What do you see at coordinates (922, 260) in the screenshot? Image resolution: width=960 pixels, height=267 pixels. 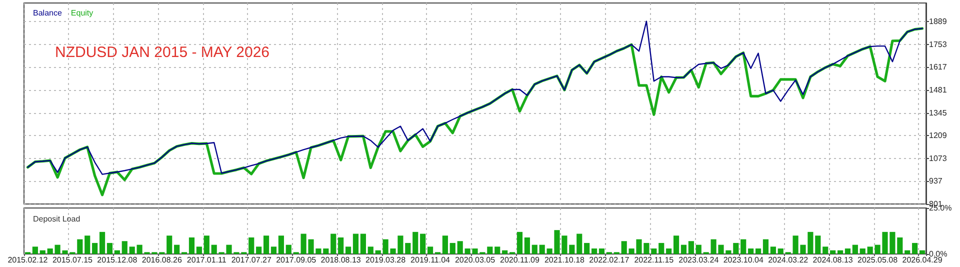 I see `x-tick-label: 2026.04.29` at bounding box center [922, 260].